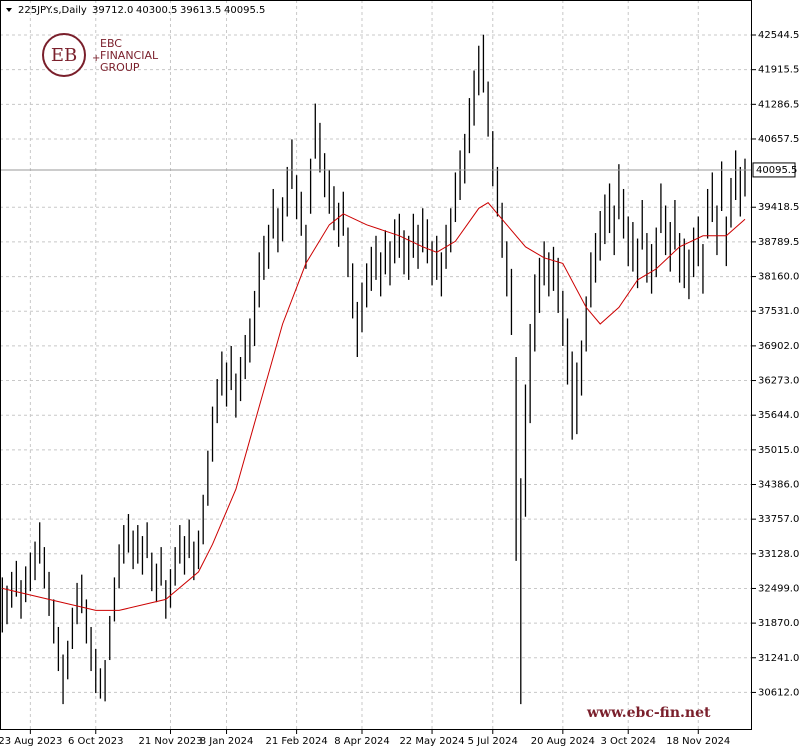 The image size is (800, 752). Describe the element at coordinates (778, 484) in the screenshot. I see `y-tick-label: 34386.0` at that location.